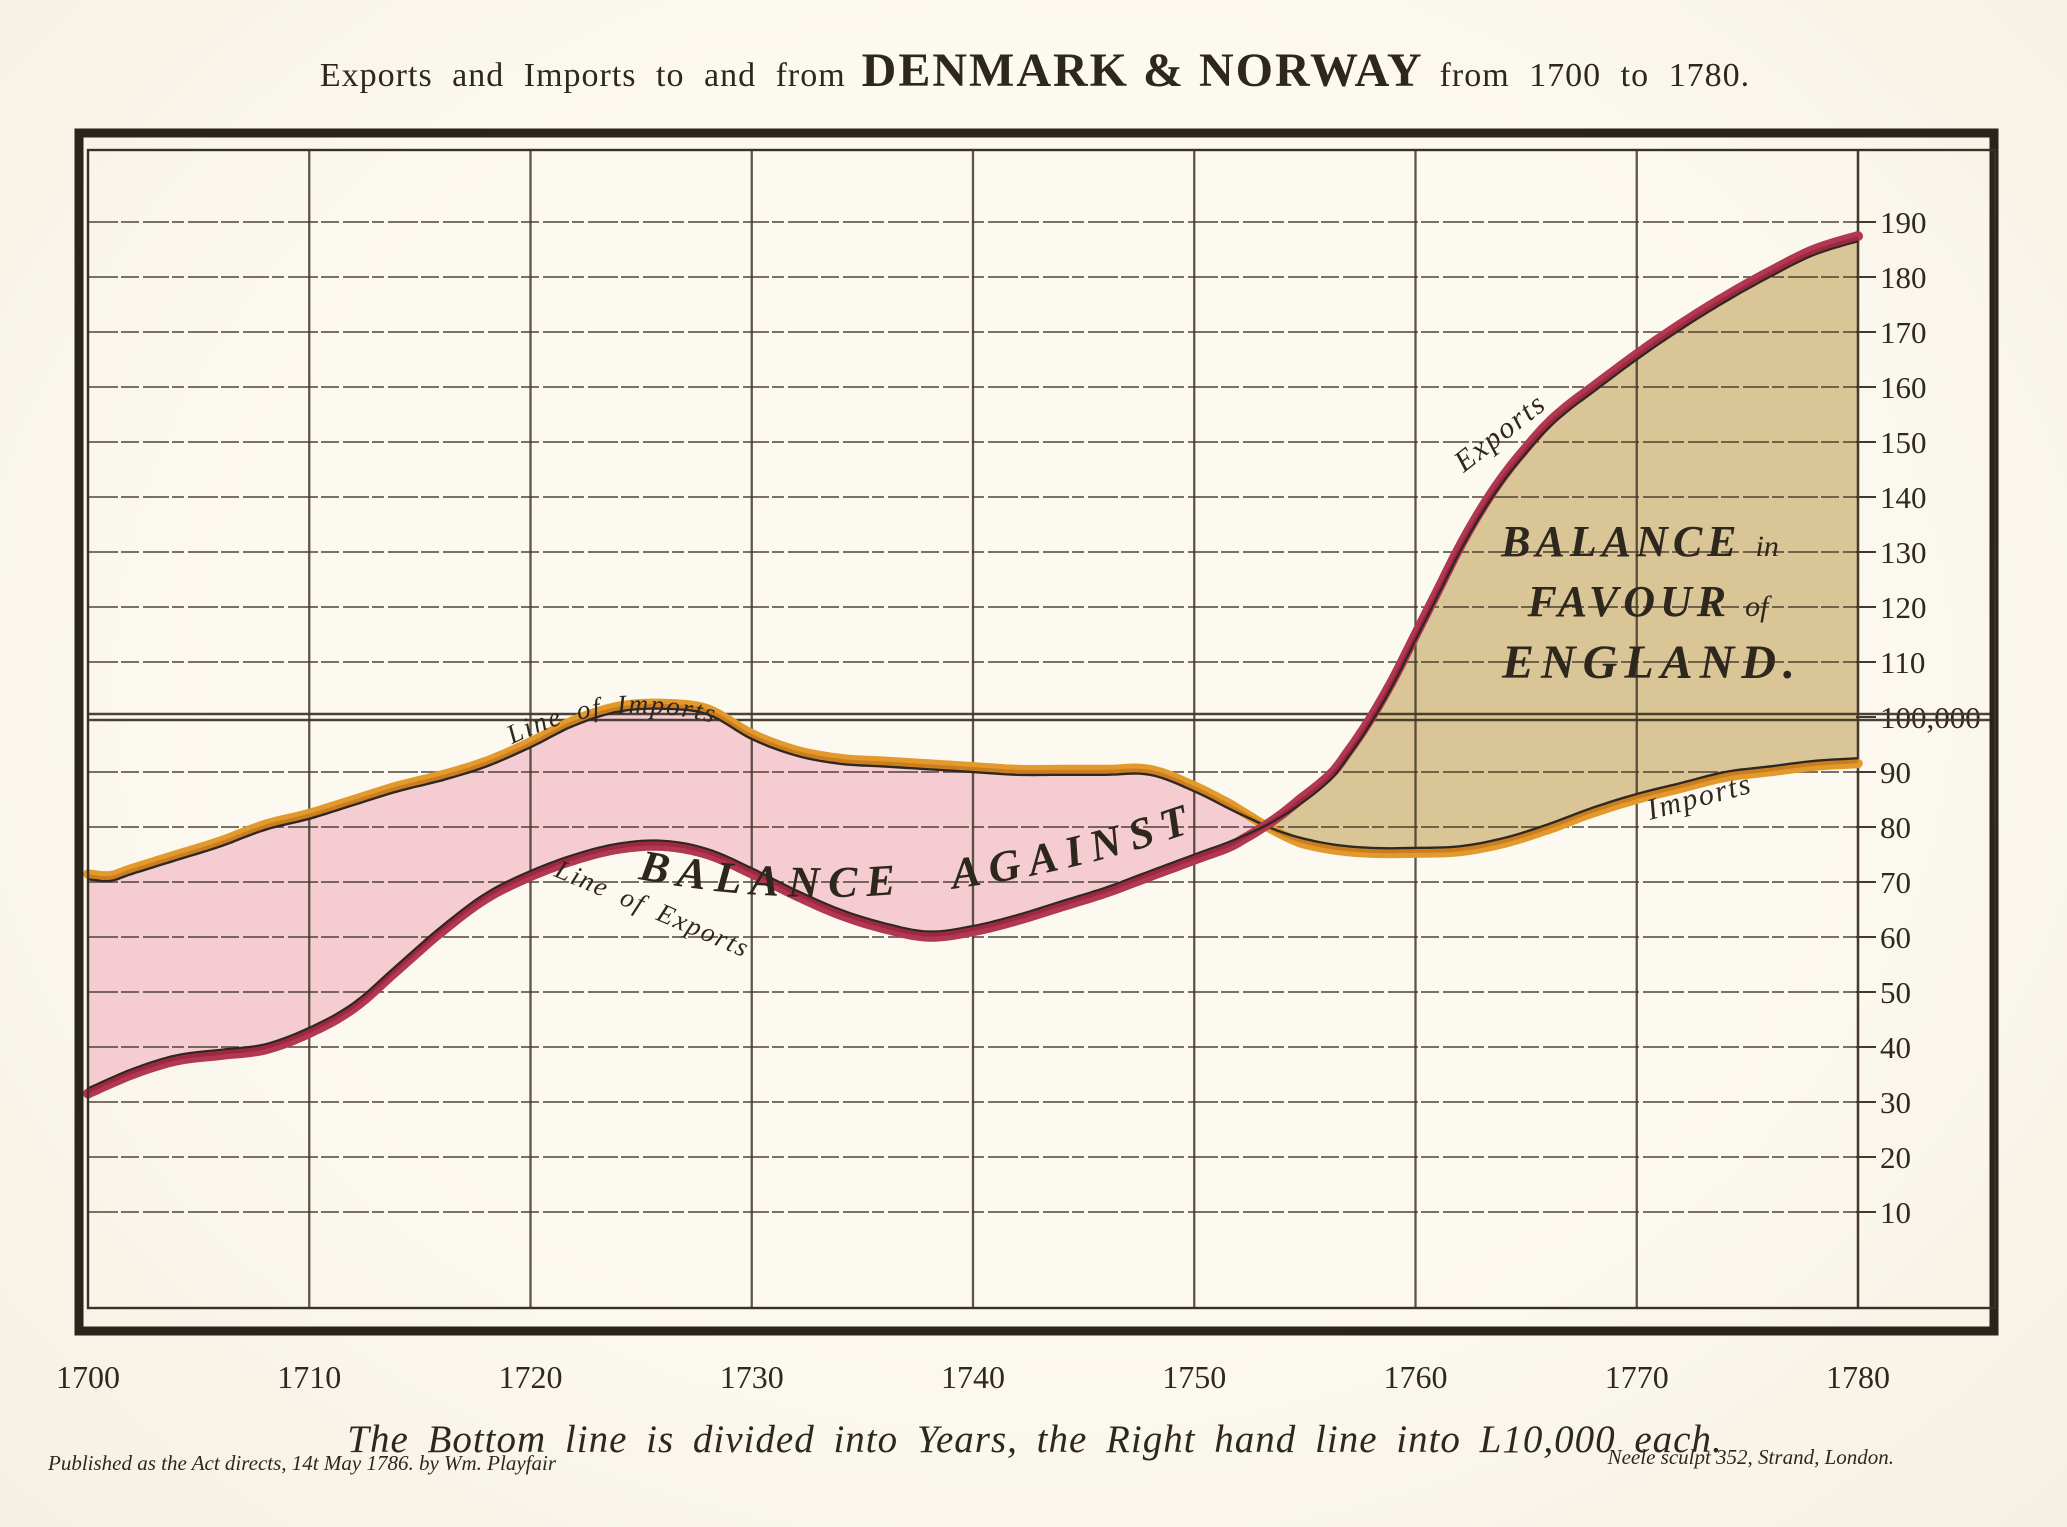  What do you see at coordinates (1895, 1047) in the screenshot?
I see `y-tick-label: 40` at bounding box center [1895, 1047].